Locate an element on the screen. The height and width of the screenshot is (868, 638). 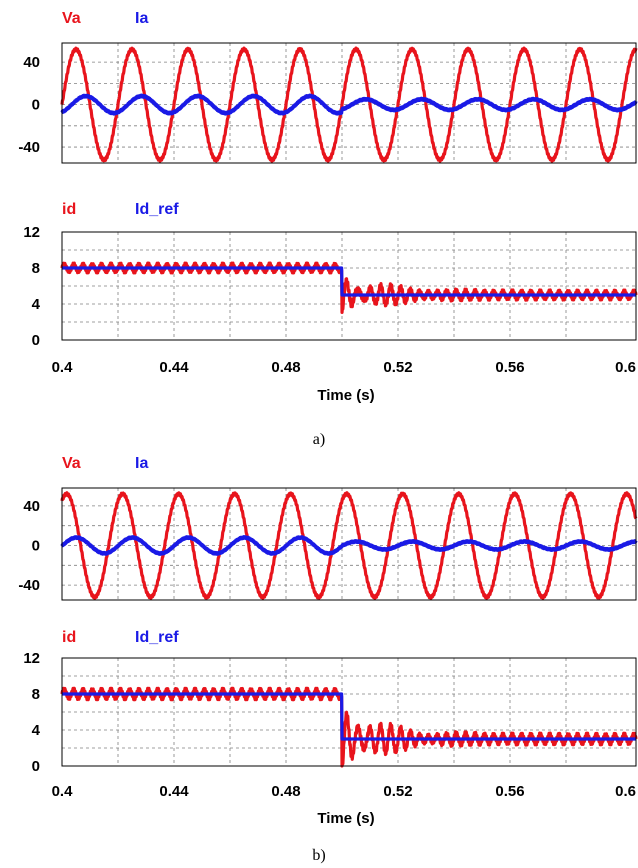
grid is located at coordinates (349, 712).